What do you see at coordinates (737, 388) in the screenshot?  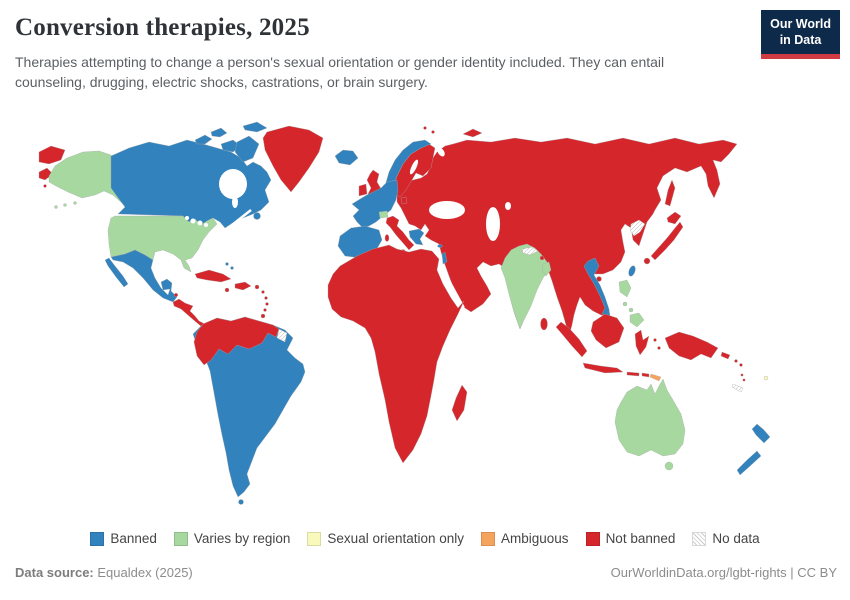 I see `country-new-caledonia` at bounding box center [737, 388].